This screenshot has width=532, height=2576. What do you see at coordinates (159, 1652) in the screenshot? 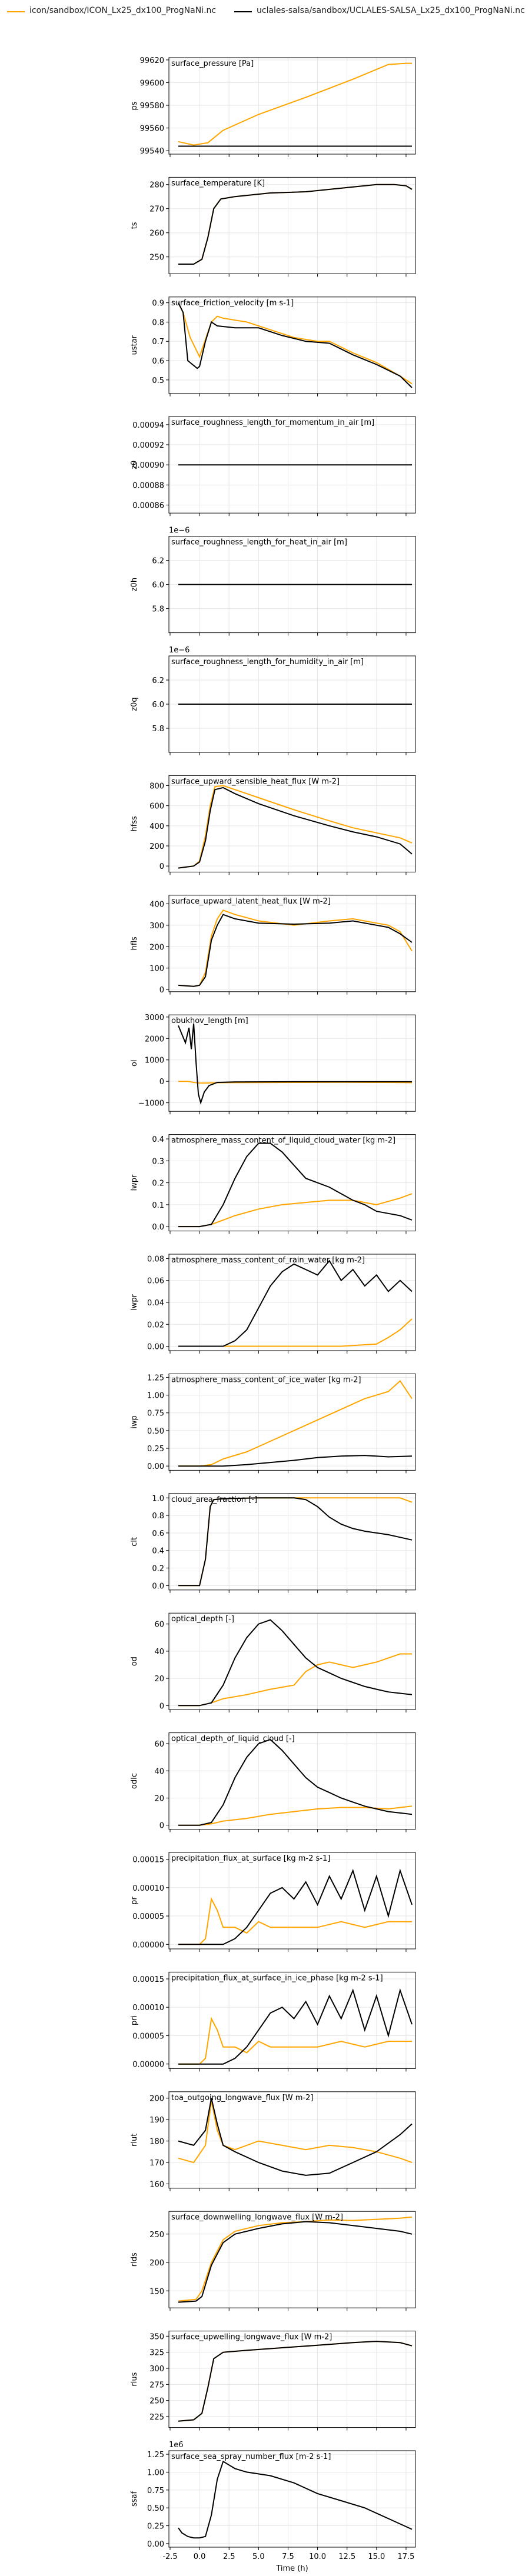
I see `y-tick-label: 40` at bounding box center [159, 1652].